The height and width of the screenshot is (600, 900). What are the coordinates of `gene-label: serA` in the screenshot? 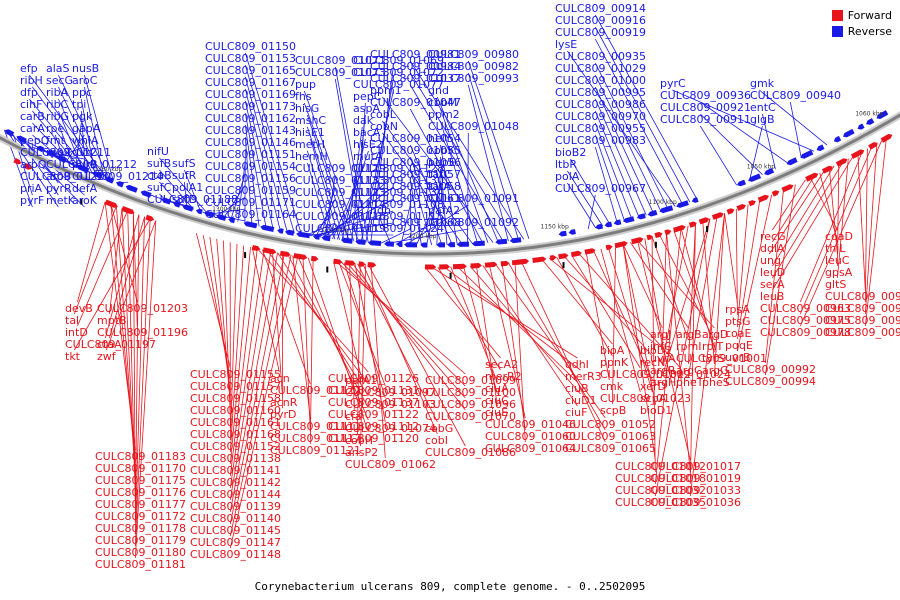 It's located at (772, 284).